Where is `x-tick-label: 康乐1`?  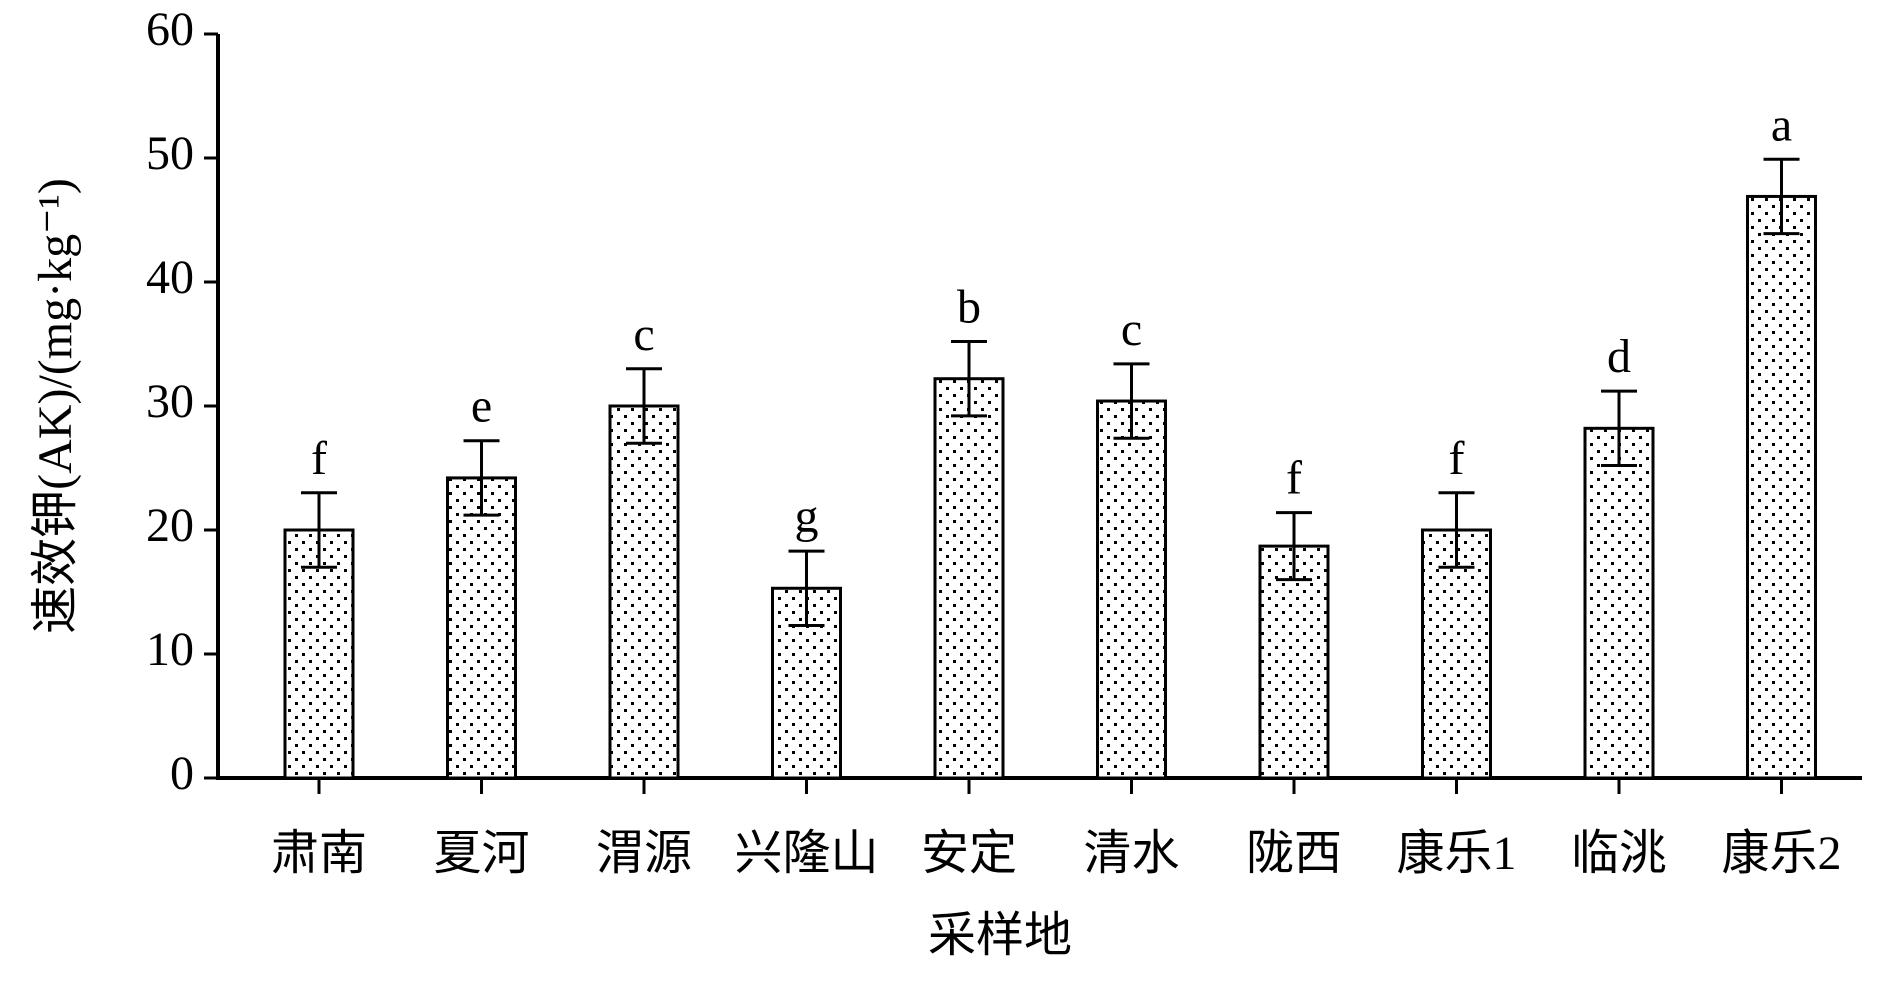
x-tick-label: 康乐1 is located at coordinates (1456, 853).